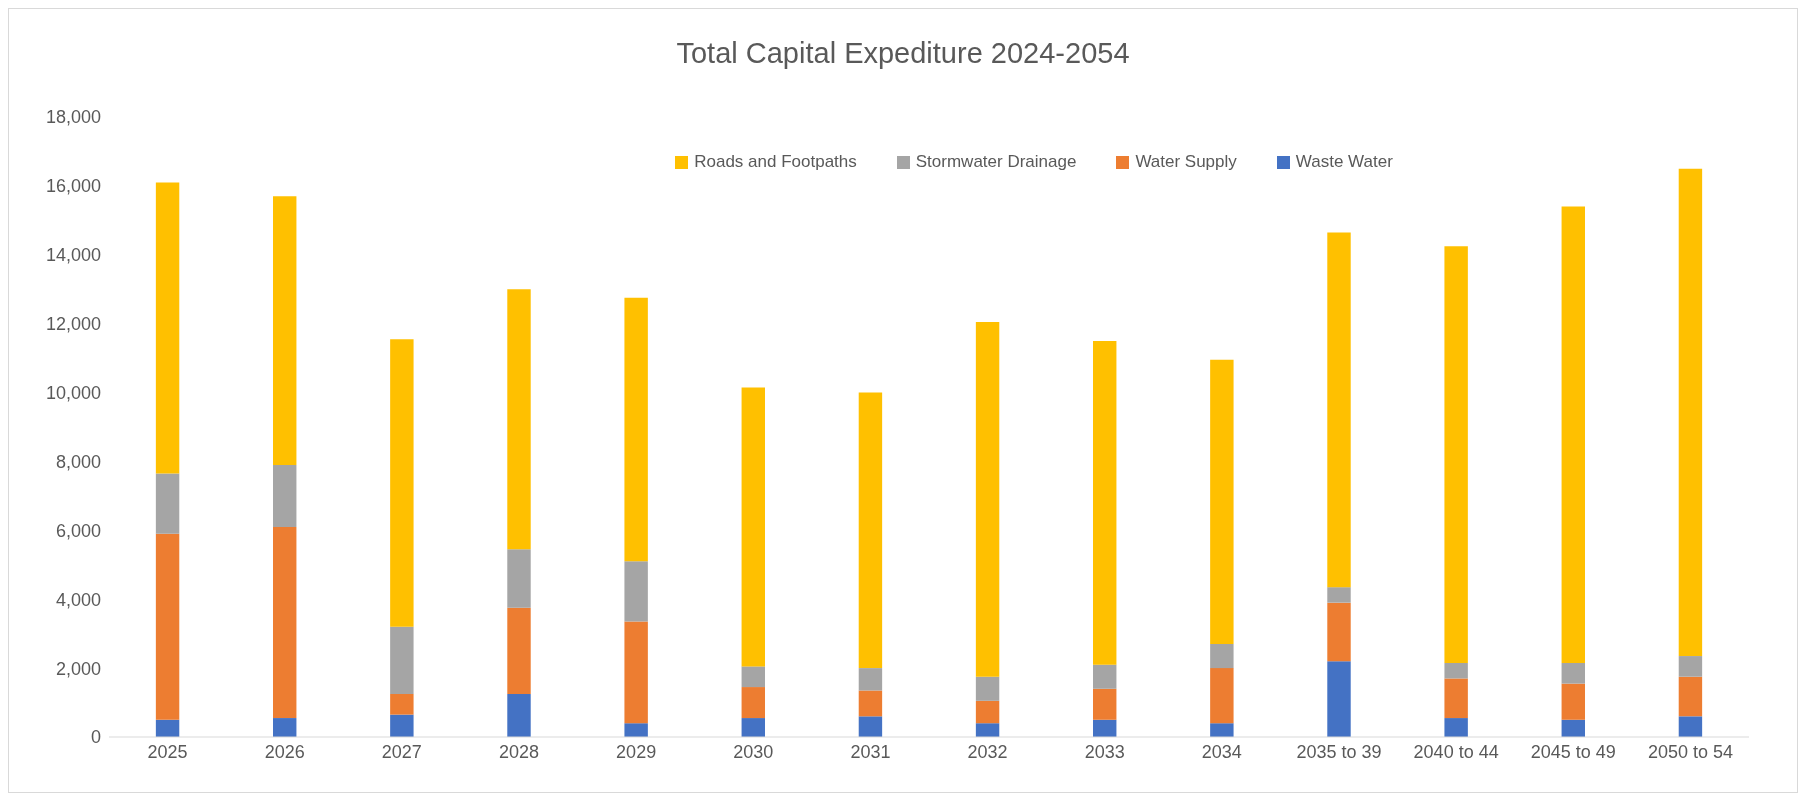 The image size is (1807, 804). What do you see at coordinates (903, 53) in the screenshot?
I see `chart-title: Total Capital Expediture 2024-2054` at bounding box center [903, 53].